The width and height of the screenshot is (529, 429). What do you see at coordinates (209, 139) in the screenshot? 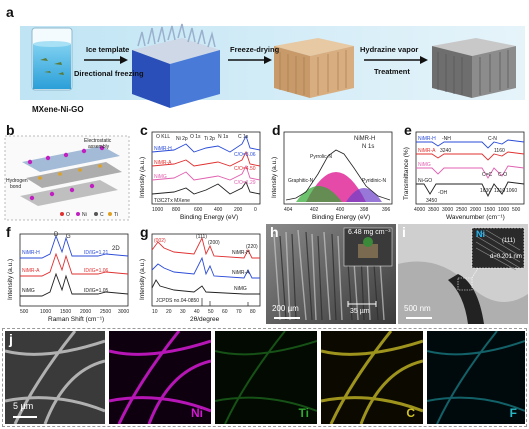
I see `peak-ti-2p: Ti 2p` at bounding box center [209, 139].